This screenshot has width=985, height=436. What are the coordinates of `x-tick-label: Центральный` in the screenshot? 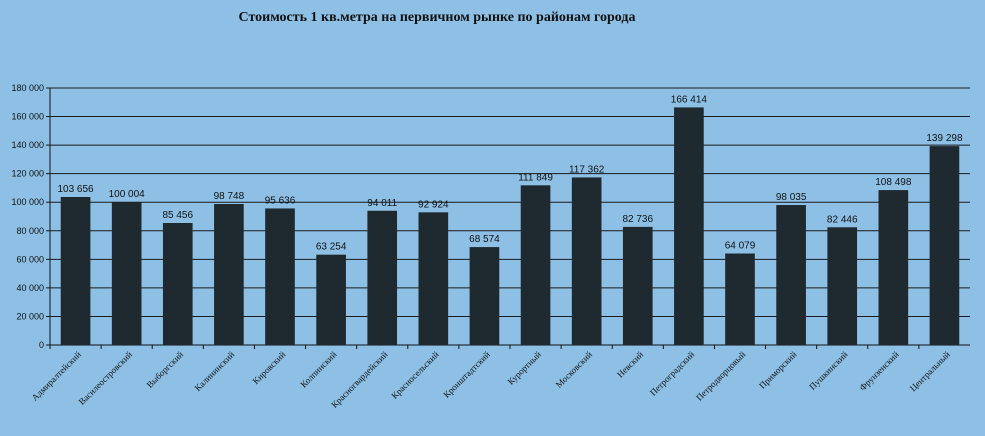 It's located at (930, 371).